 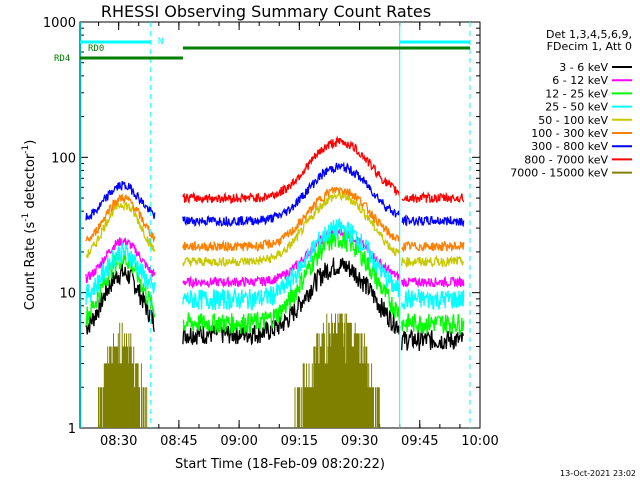 What do you see at coordinates (479, 441) in the screenshot?
I see `x-tick-label: 10:00` at bounding box center [479, 441].